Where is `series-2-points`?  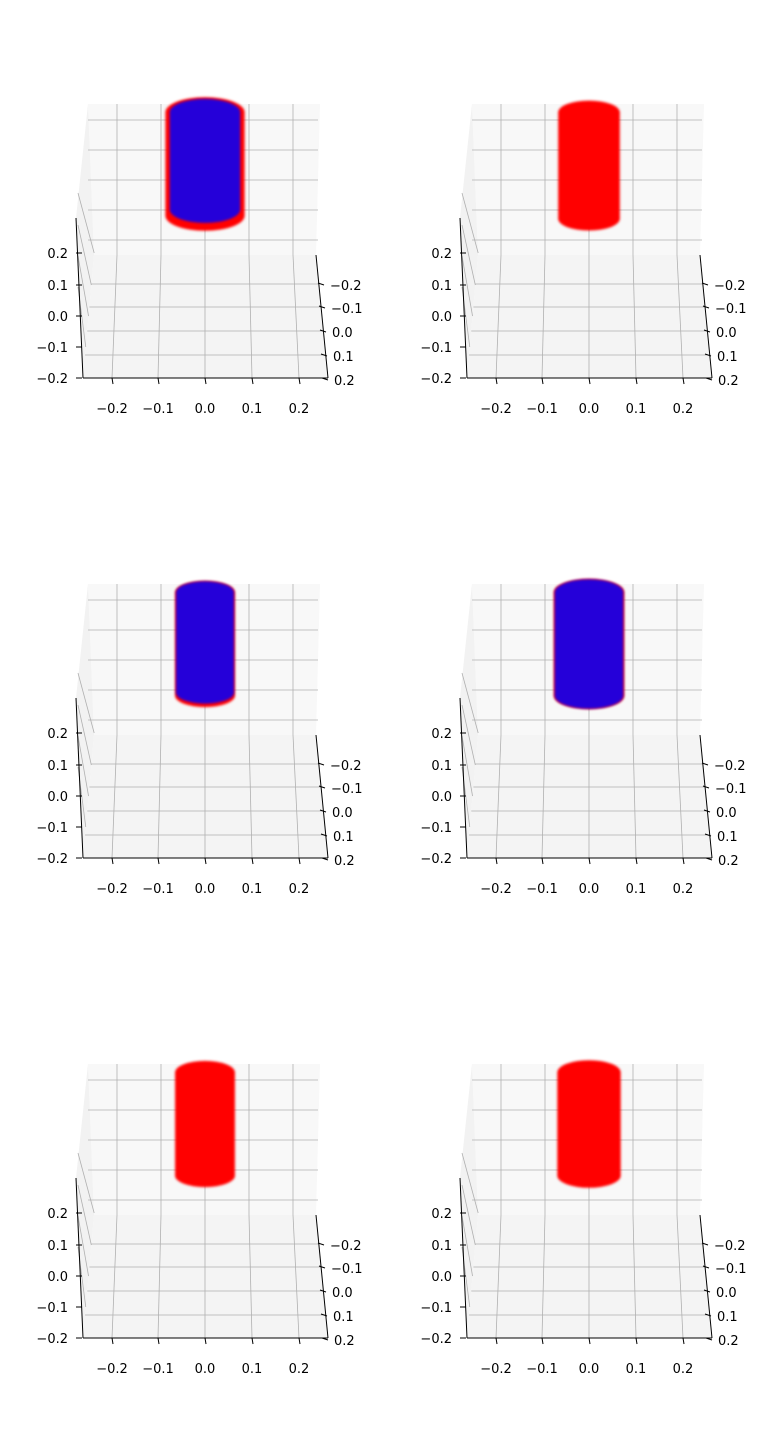
series-2-points is located at coordinates (205, 160).